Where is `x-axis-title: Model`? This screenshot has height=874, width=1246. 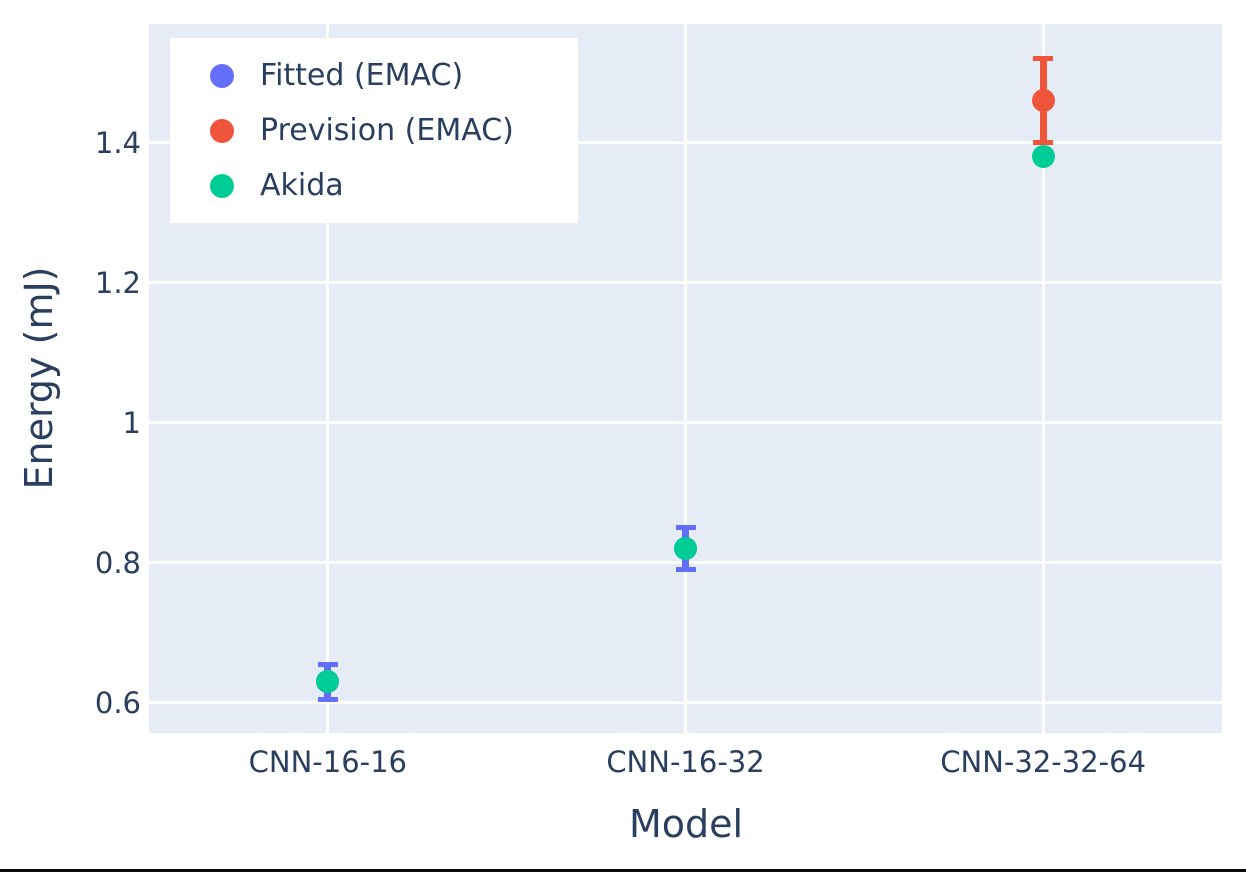 x-axis-title: Model is located at coordinates (686, 824).